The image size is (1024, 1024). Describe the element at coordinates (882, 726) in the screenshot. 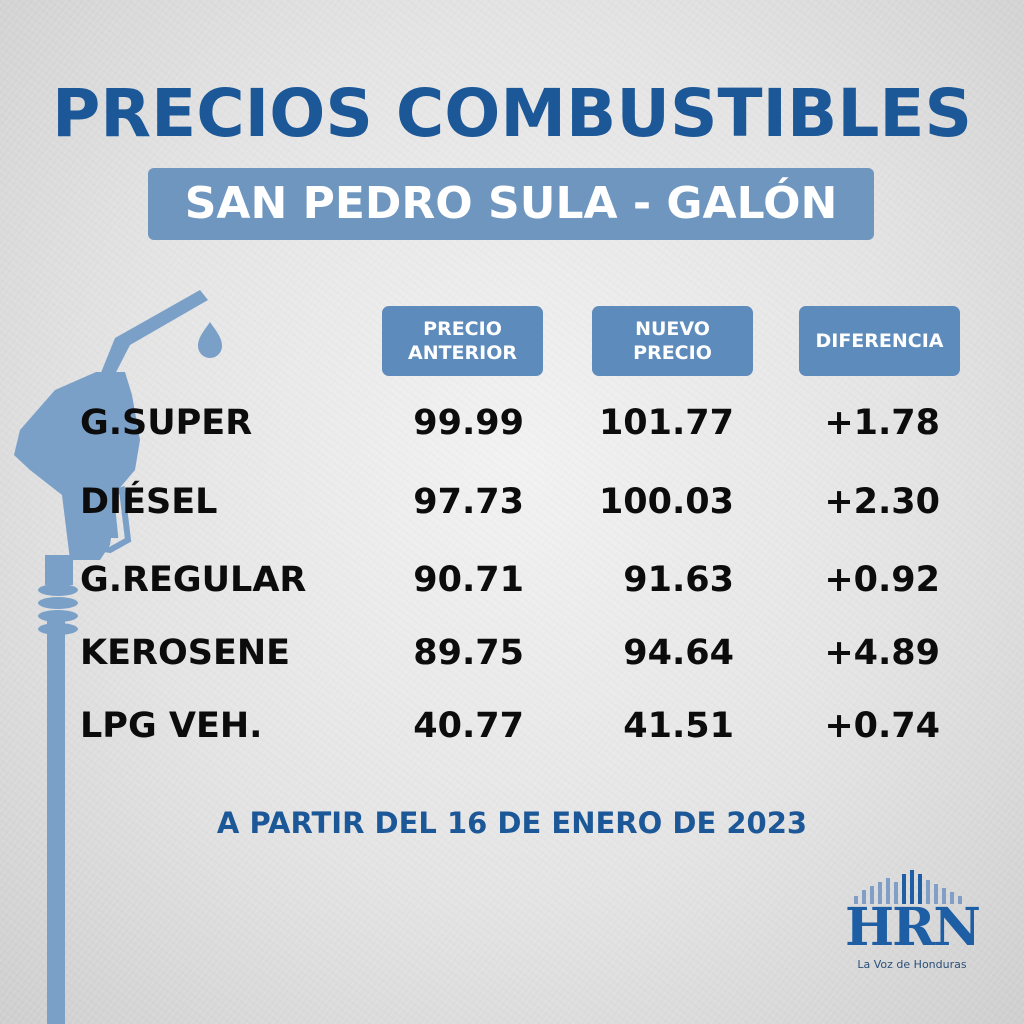

I see `price-difference: +0.74` at that location.